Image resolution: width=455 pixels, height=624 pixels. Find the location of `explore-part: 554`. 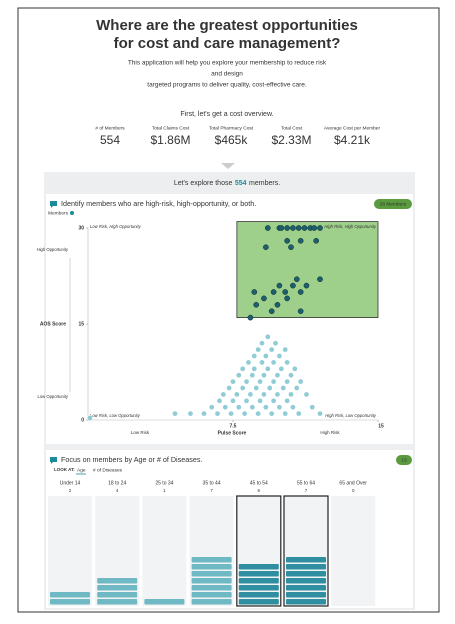

explore-part: 554 is located at coordinates (241, 183).